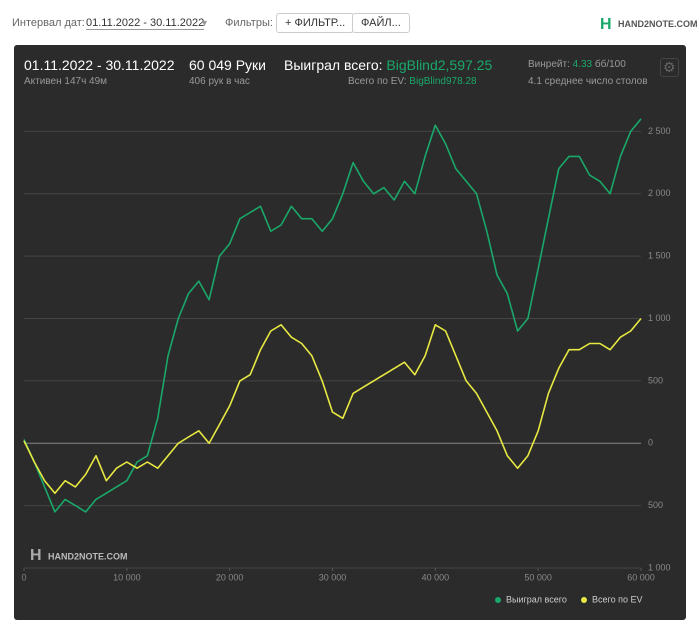  Describe the element at coordinates (610, 64) in the screenshot. I see `winrate-unit: бб/100` at that location.